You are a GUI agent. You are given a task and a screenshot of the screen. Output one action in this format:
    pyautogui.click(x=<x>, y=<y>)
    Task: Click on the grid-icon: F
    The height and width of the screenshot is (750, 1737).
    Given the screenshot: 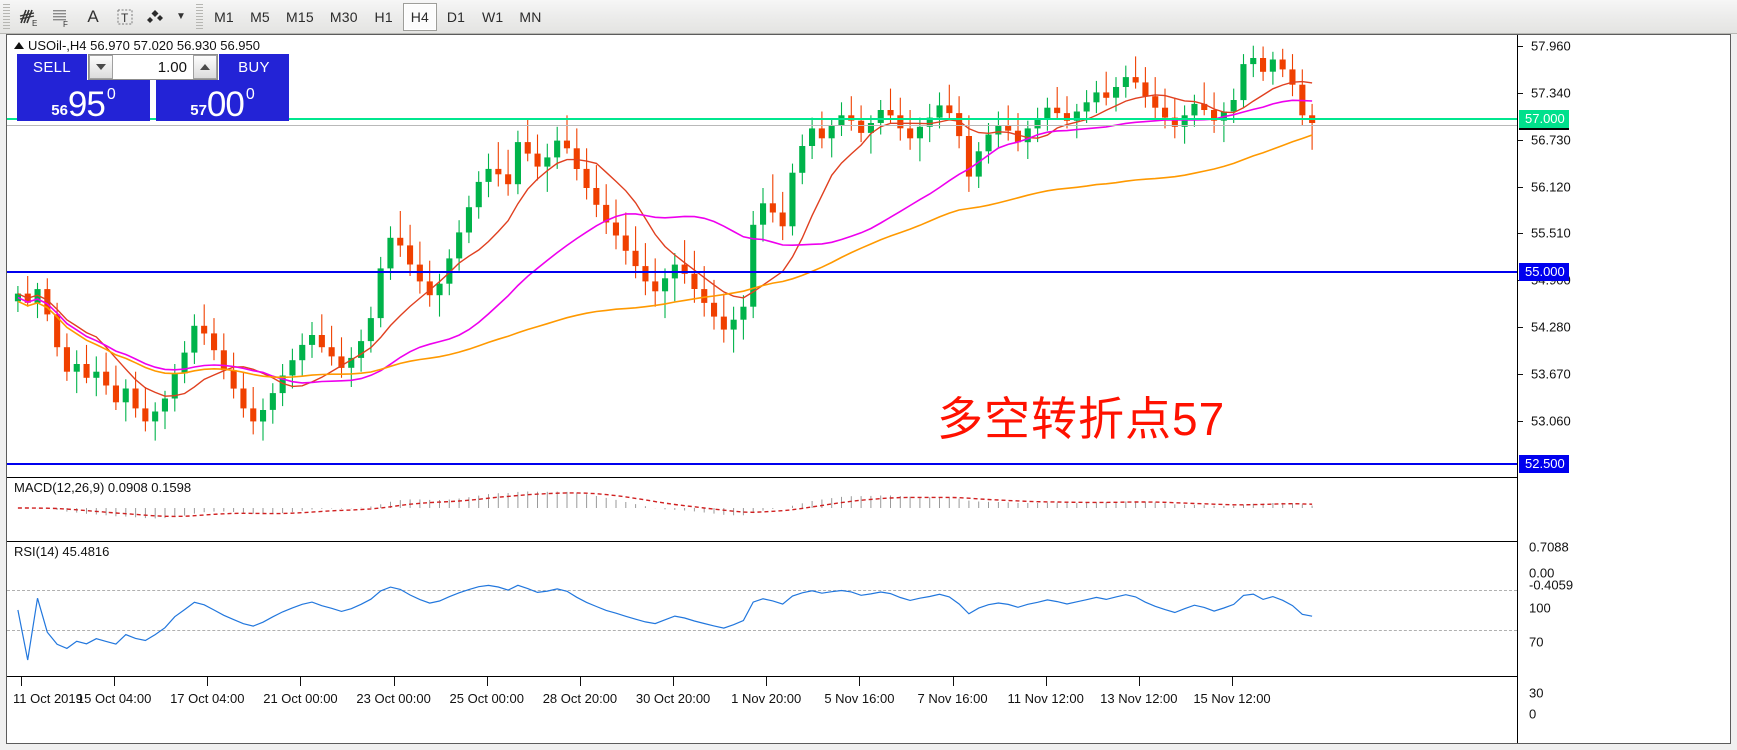 What is the action you would take?
    pyautogui.click(x=61, y=17)
    